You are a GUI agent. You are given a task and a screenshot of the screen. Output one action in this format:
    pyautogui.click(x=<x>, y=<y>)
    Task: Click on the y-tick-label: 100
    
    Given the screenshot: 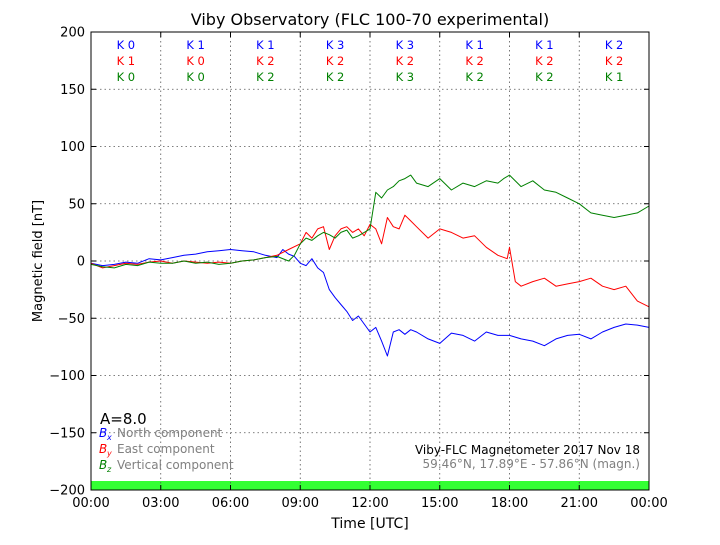 What is the action you would take?
    pyautogui.click(x=72, y=147)
    